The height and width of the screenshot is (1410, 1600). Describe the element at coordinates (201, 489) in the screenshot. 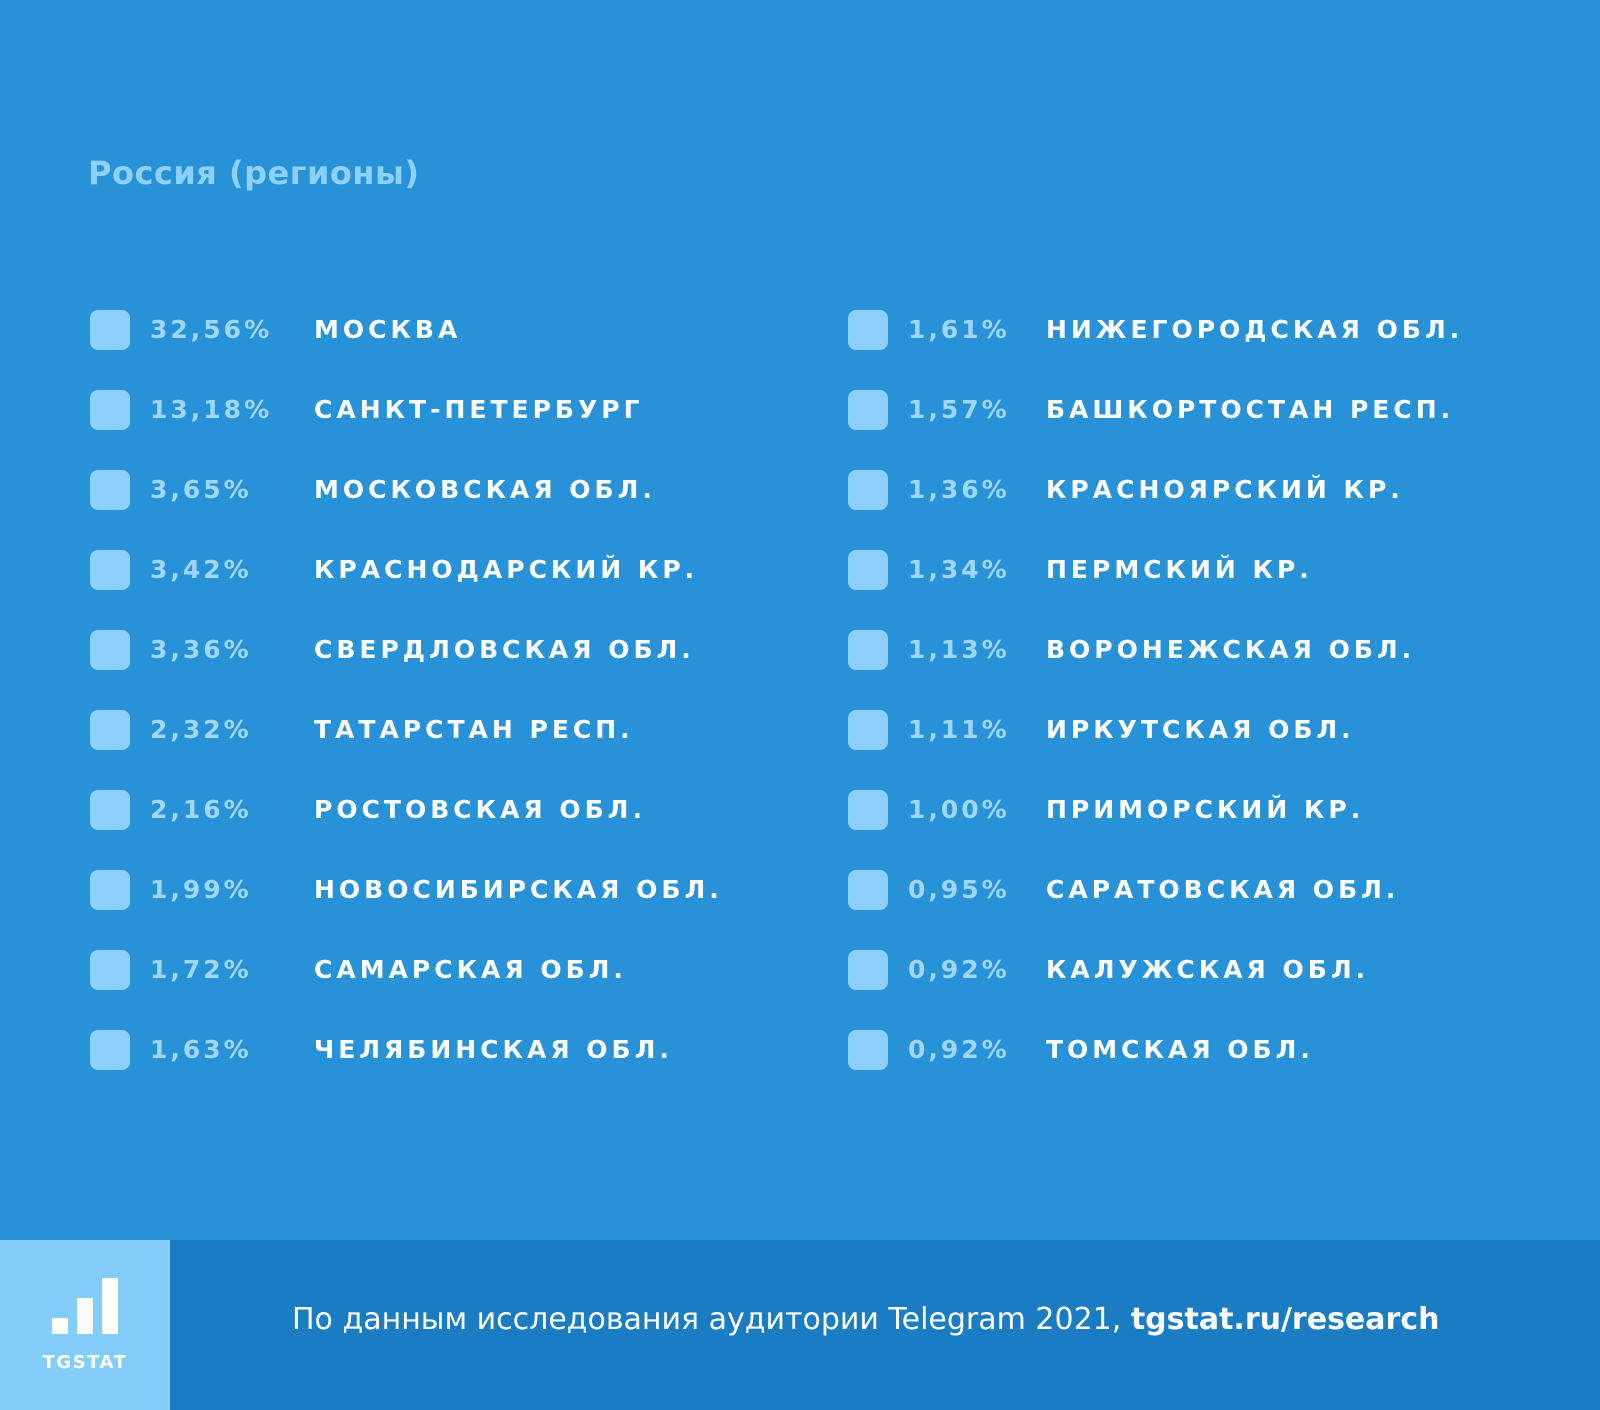

I see `percent-label: 3,65%` at that location.